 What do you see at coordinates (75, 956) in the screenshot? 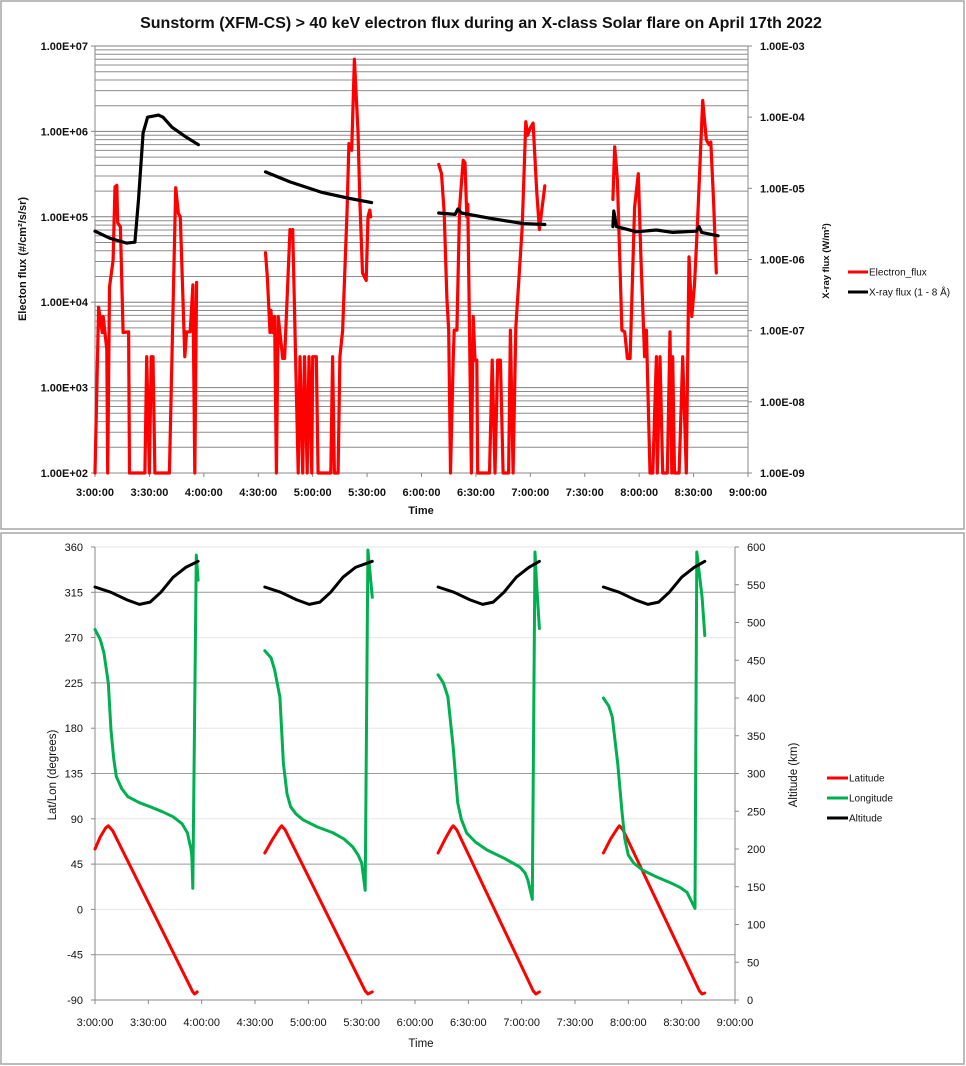
I see `y-tick-label: -45` at bounding box center [75, 956].